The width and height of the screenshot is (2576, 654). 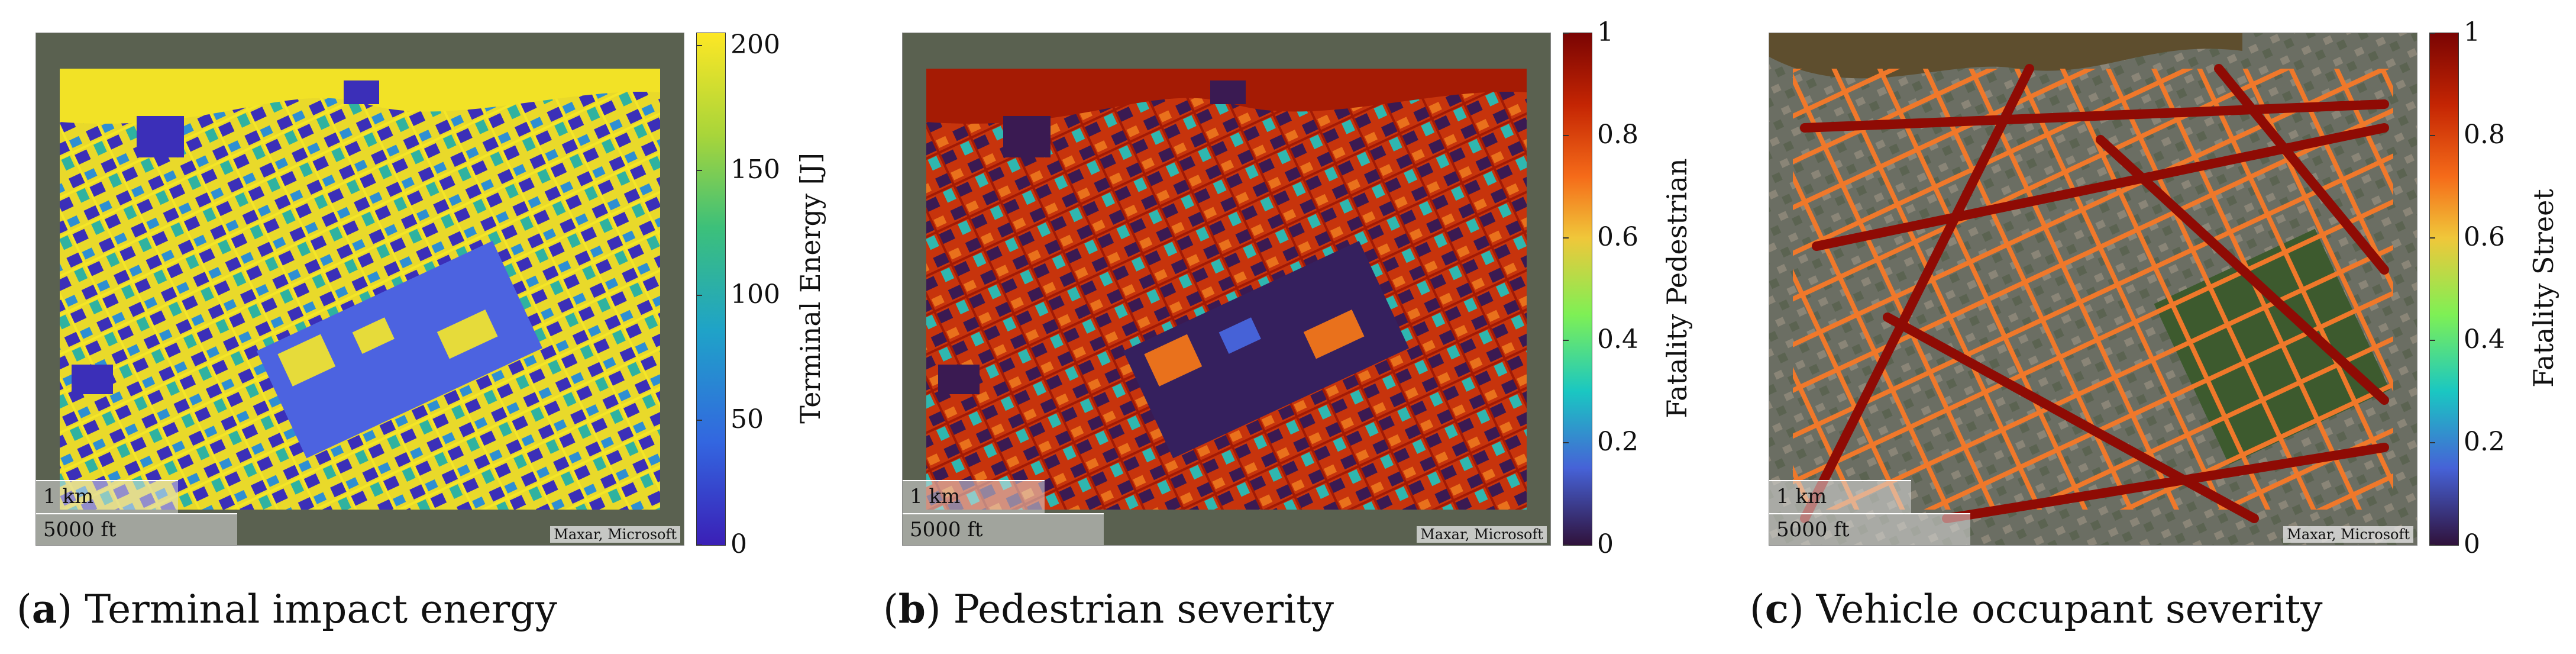 What do you see at coordinates (810, 288) in the screenshot?
I see `colorbar-label: Terminal Energy [J]` at bounding box center [810, 288].